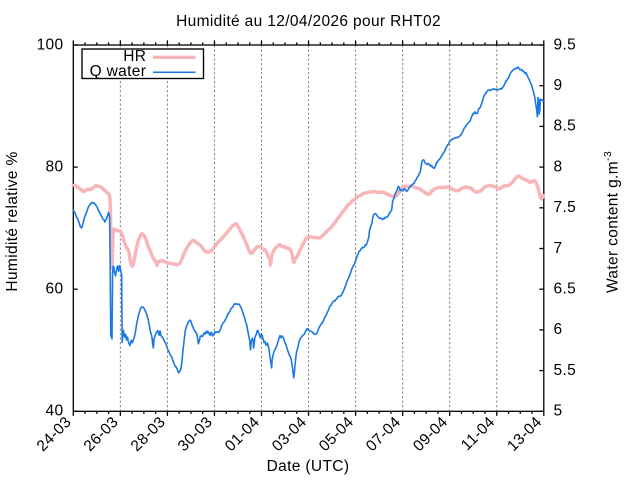 Image resolution: width=640 pixels, height=480 pixels. Describe the element at coordinates (565, 289) in the screenshot. I see `svg-text: 6.5` at that location.